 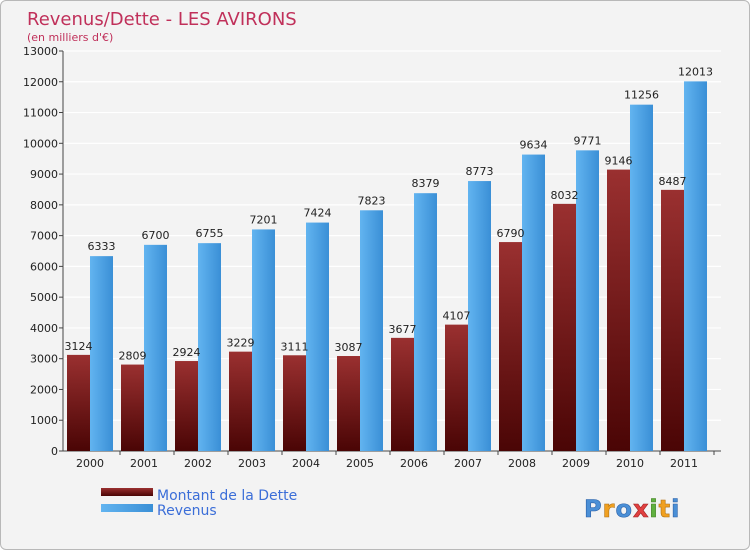 What do you see at coordinates (403, 329) in the screenshot?
I see `value-label-dette: 3677` at bounding box center [403, 329].